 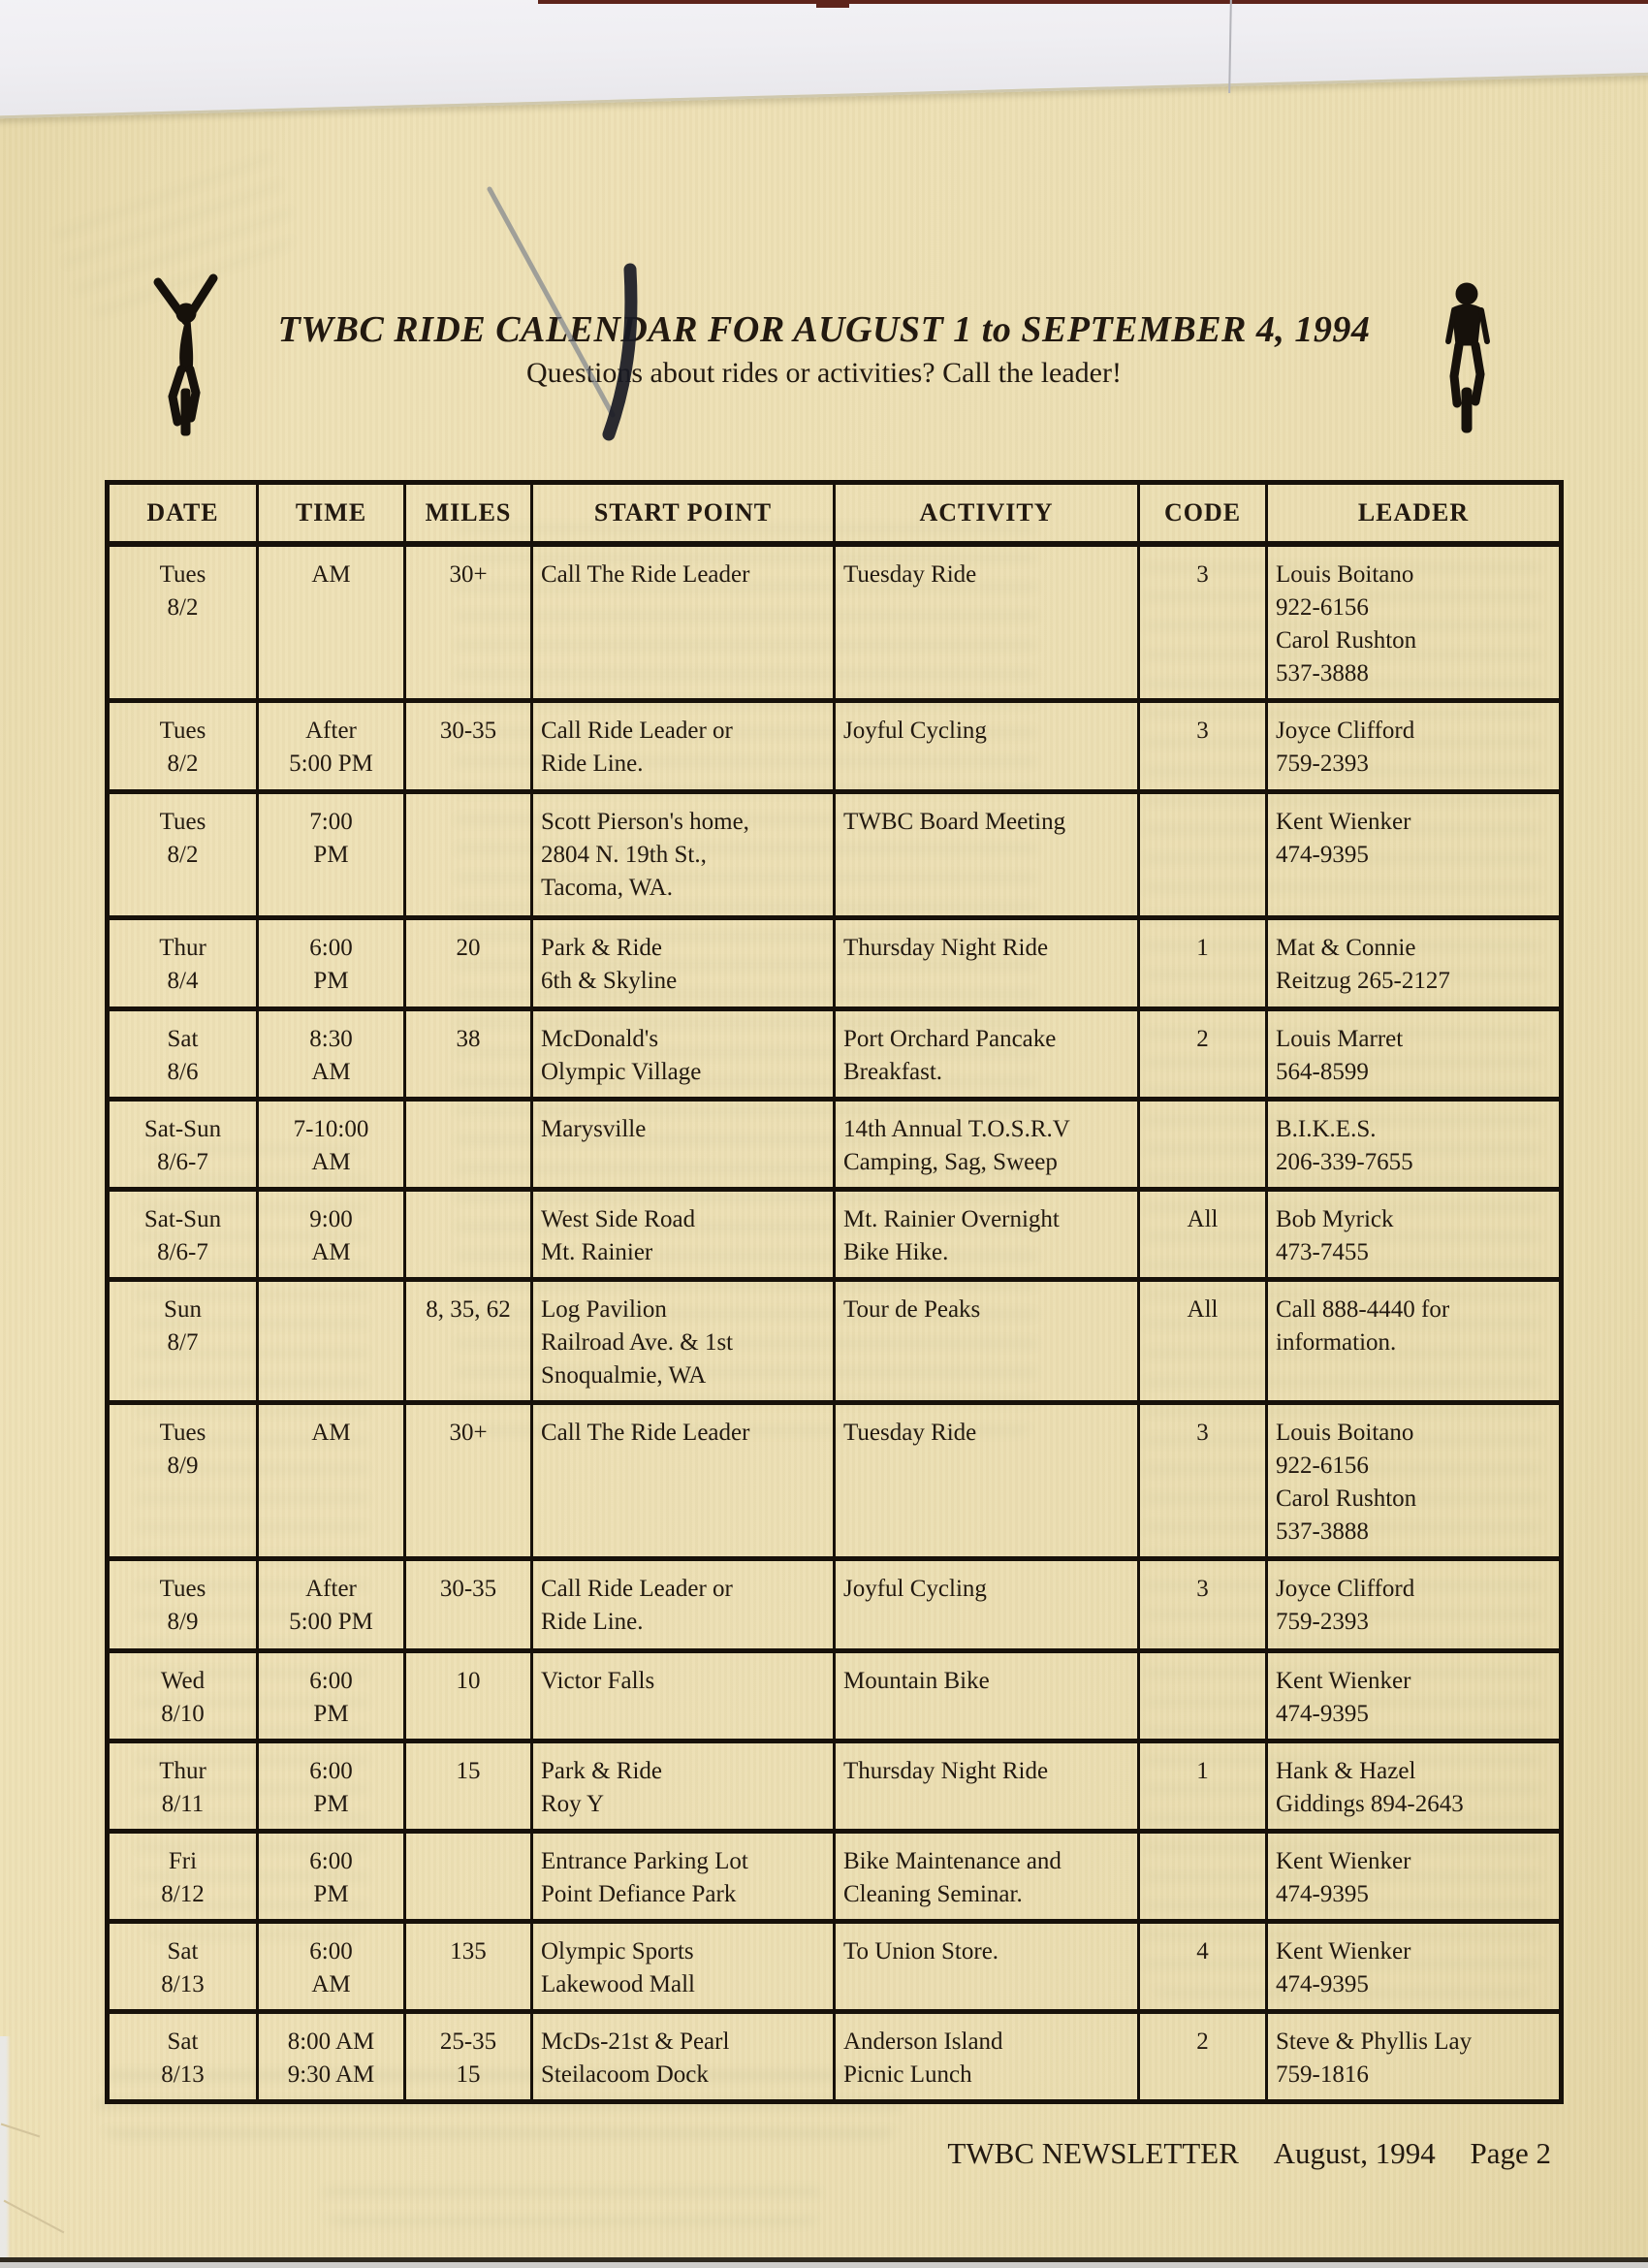 I want to click on showthrough-ghost, so click(x=572, y=2203).